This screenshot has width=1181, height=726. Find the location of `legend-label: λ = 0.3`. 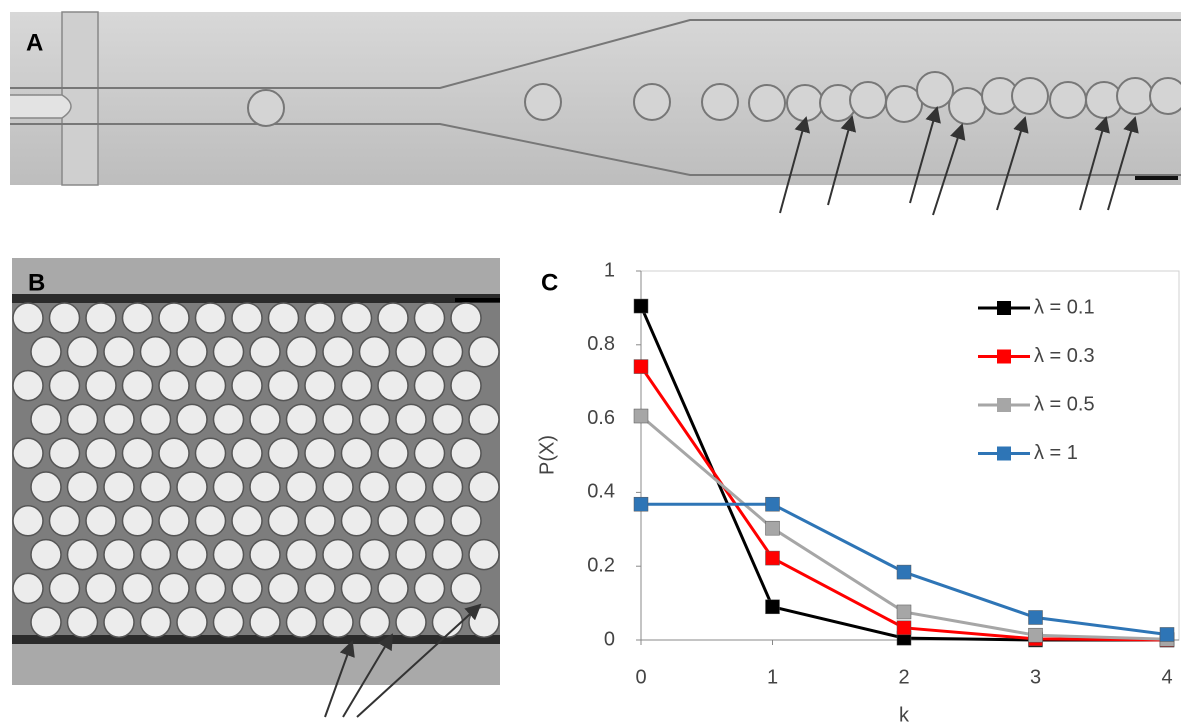

legend-label: λ = 0.3 is located at coordinates (1064, 356).